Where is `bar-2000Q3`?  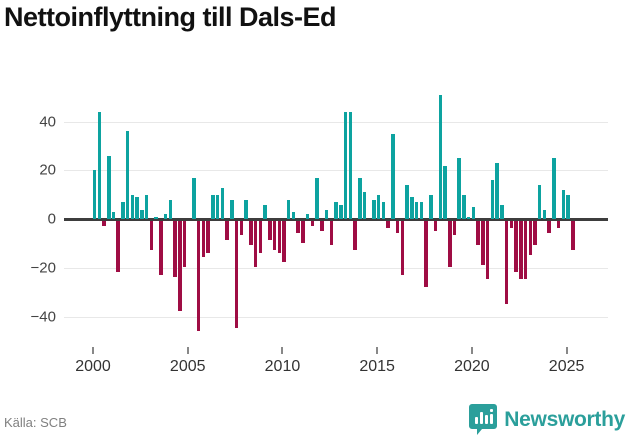 bar-2000Q3 is located at coordinates (104, 223).